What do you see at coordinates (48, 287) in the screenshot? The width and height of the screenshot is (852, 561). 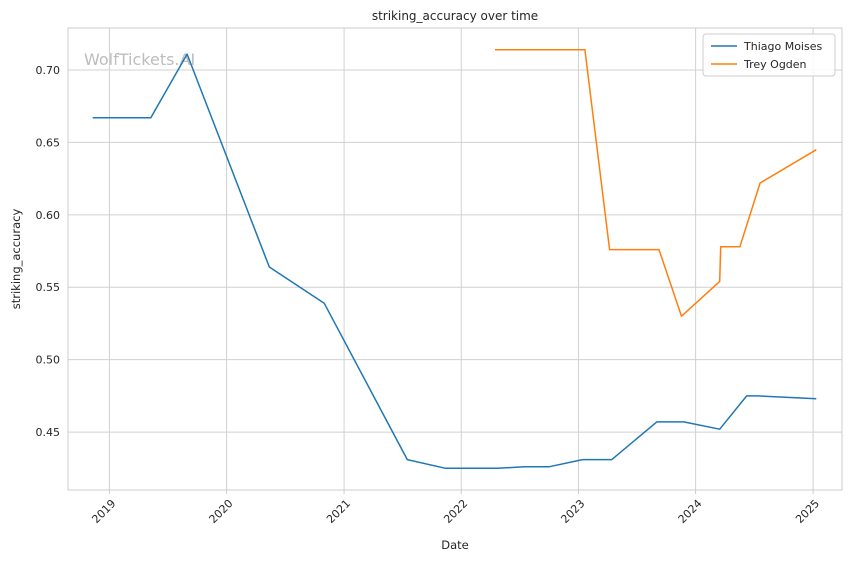 I see `y-tick-label-0.55: 0.55` at bounding box center [48, 287].